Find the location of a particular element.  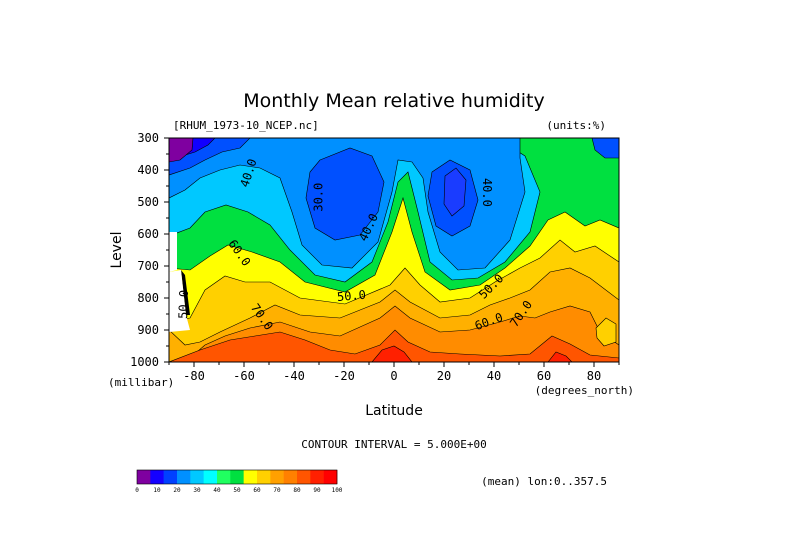

fill-antarctic-ice is located at coordinates (179, 301).